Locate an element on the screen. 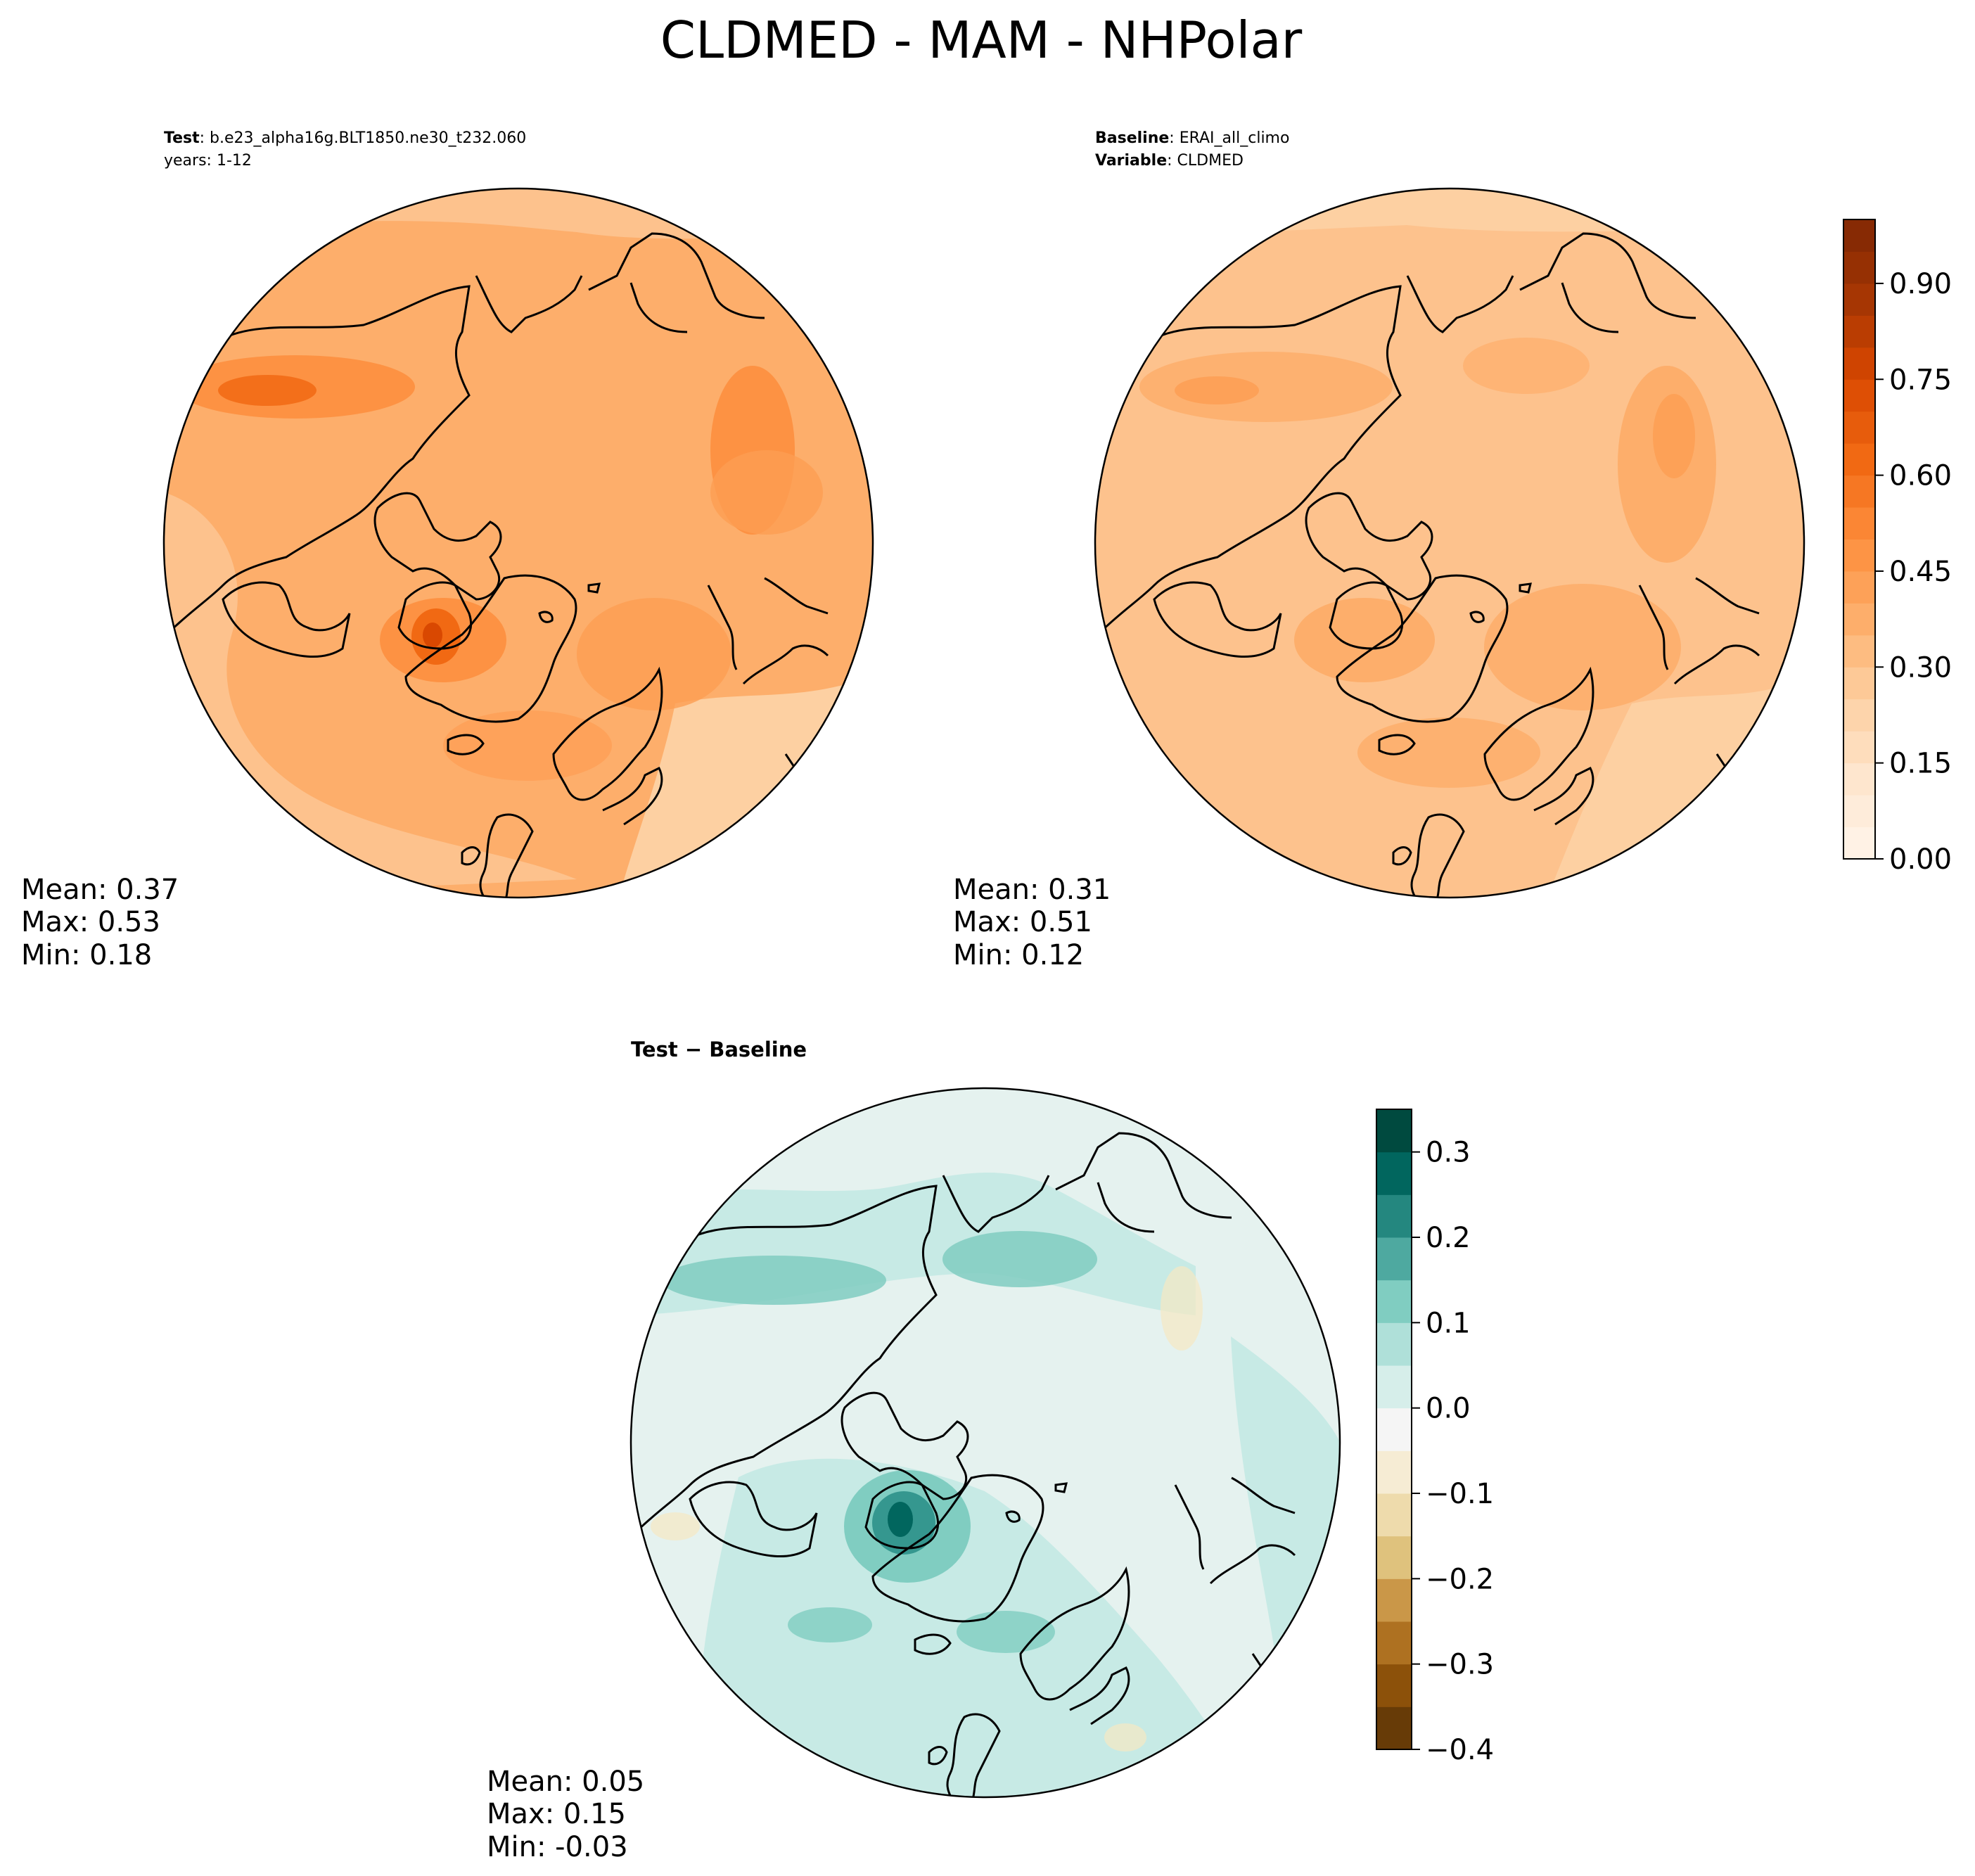 The image size is (1975, 1876). test-stat-min: Min: 0.18 is located at coordinates (86, 955).